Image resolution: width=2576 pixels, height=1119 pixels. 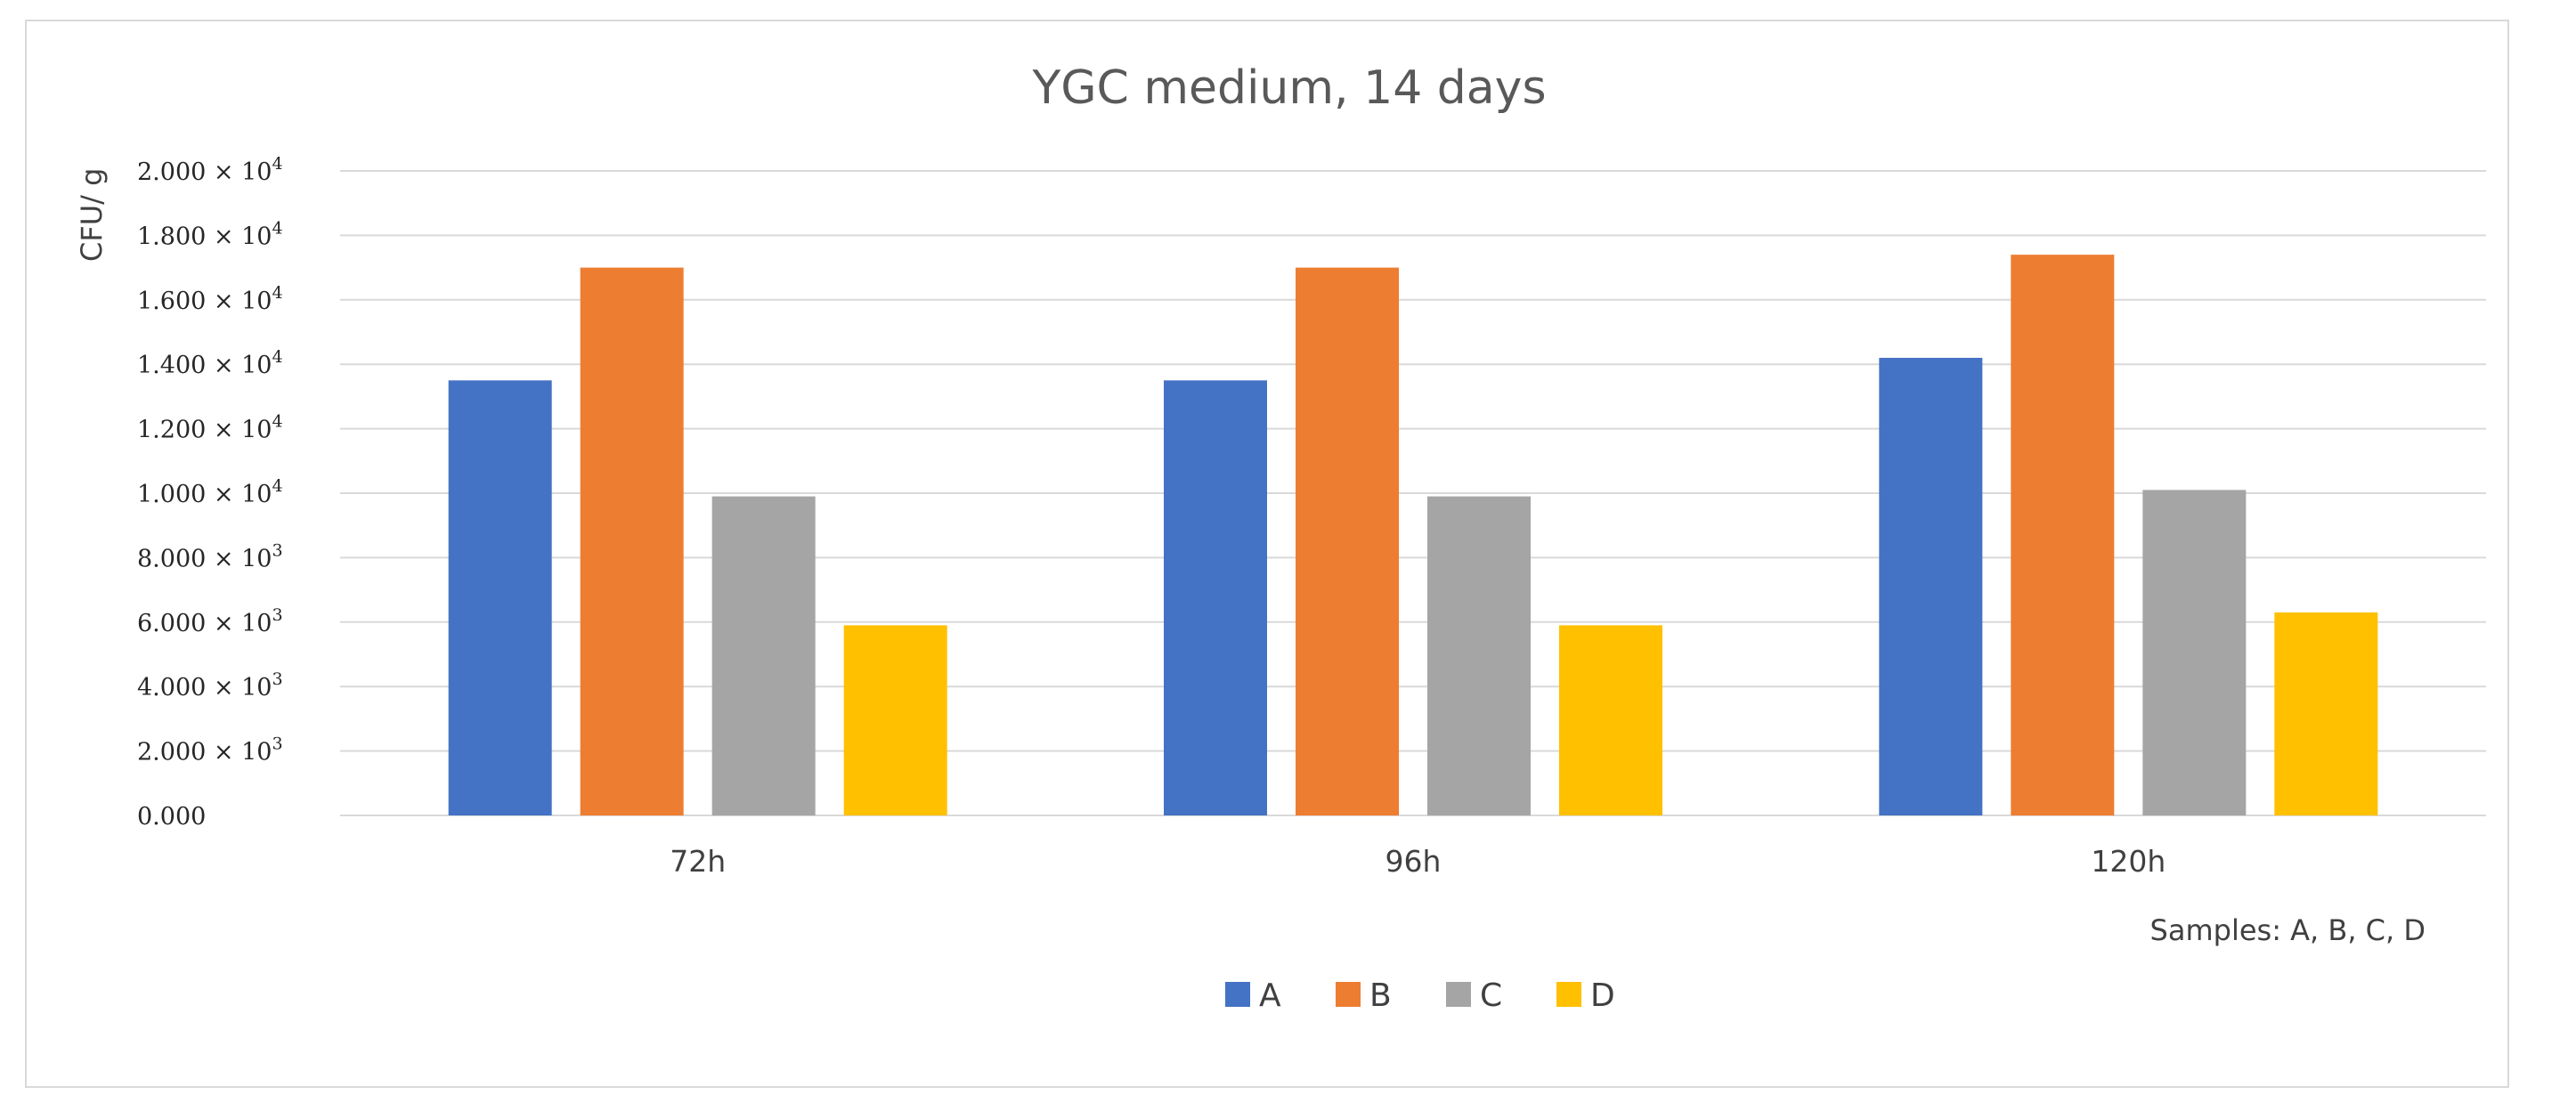 I want to click on x-tick-label: 96h, so click(x=1414, y=862).